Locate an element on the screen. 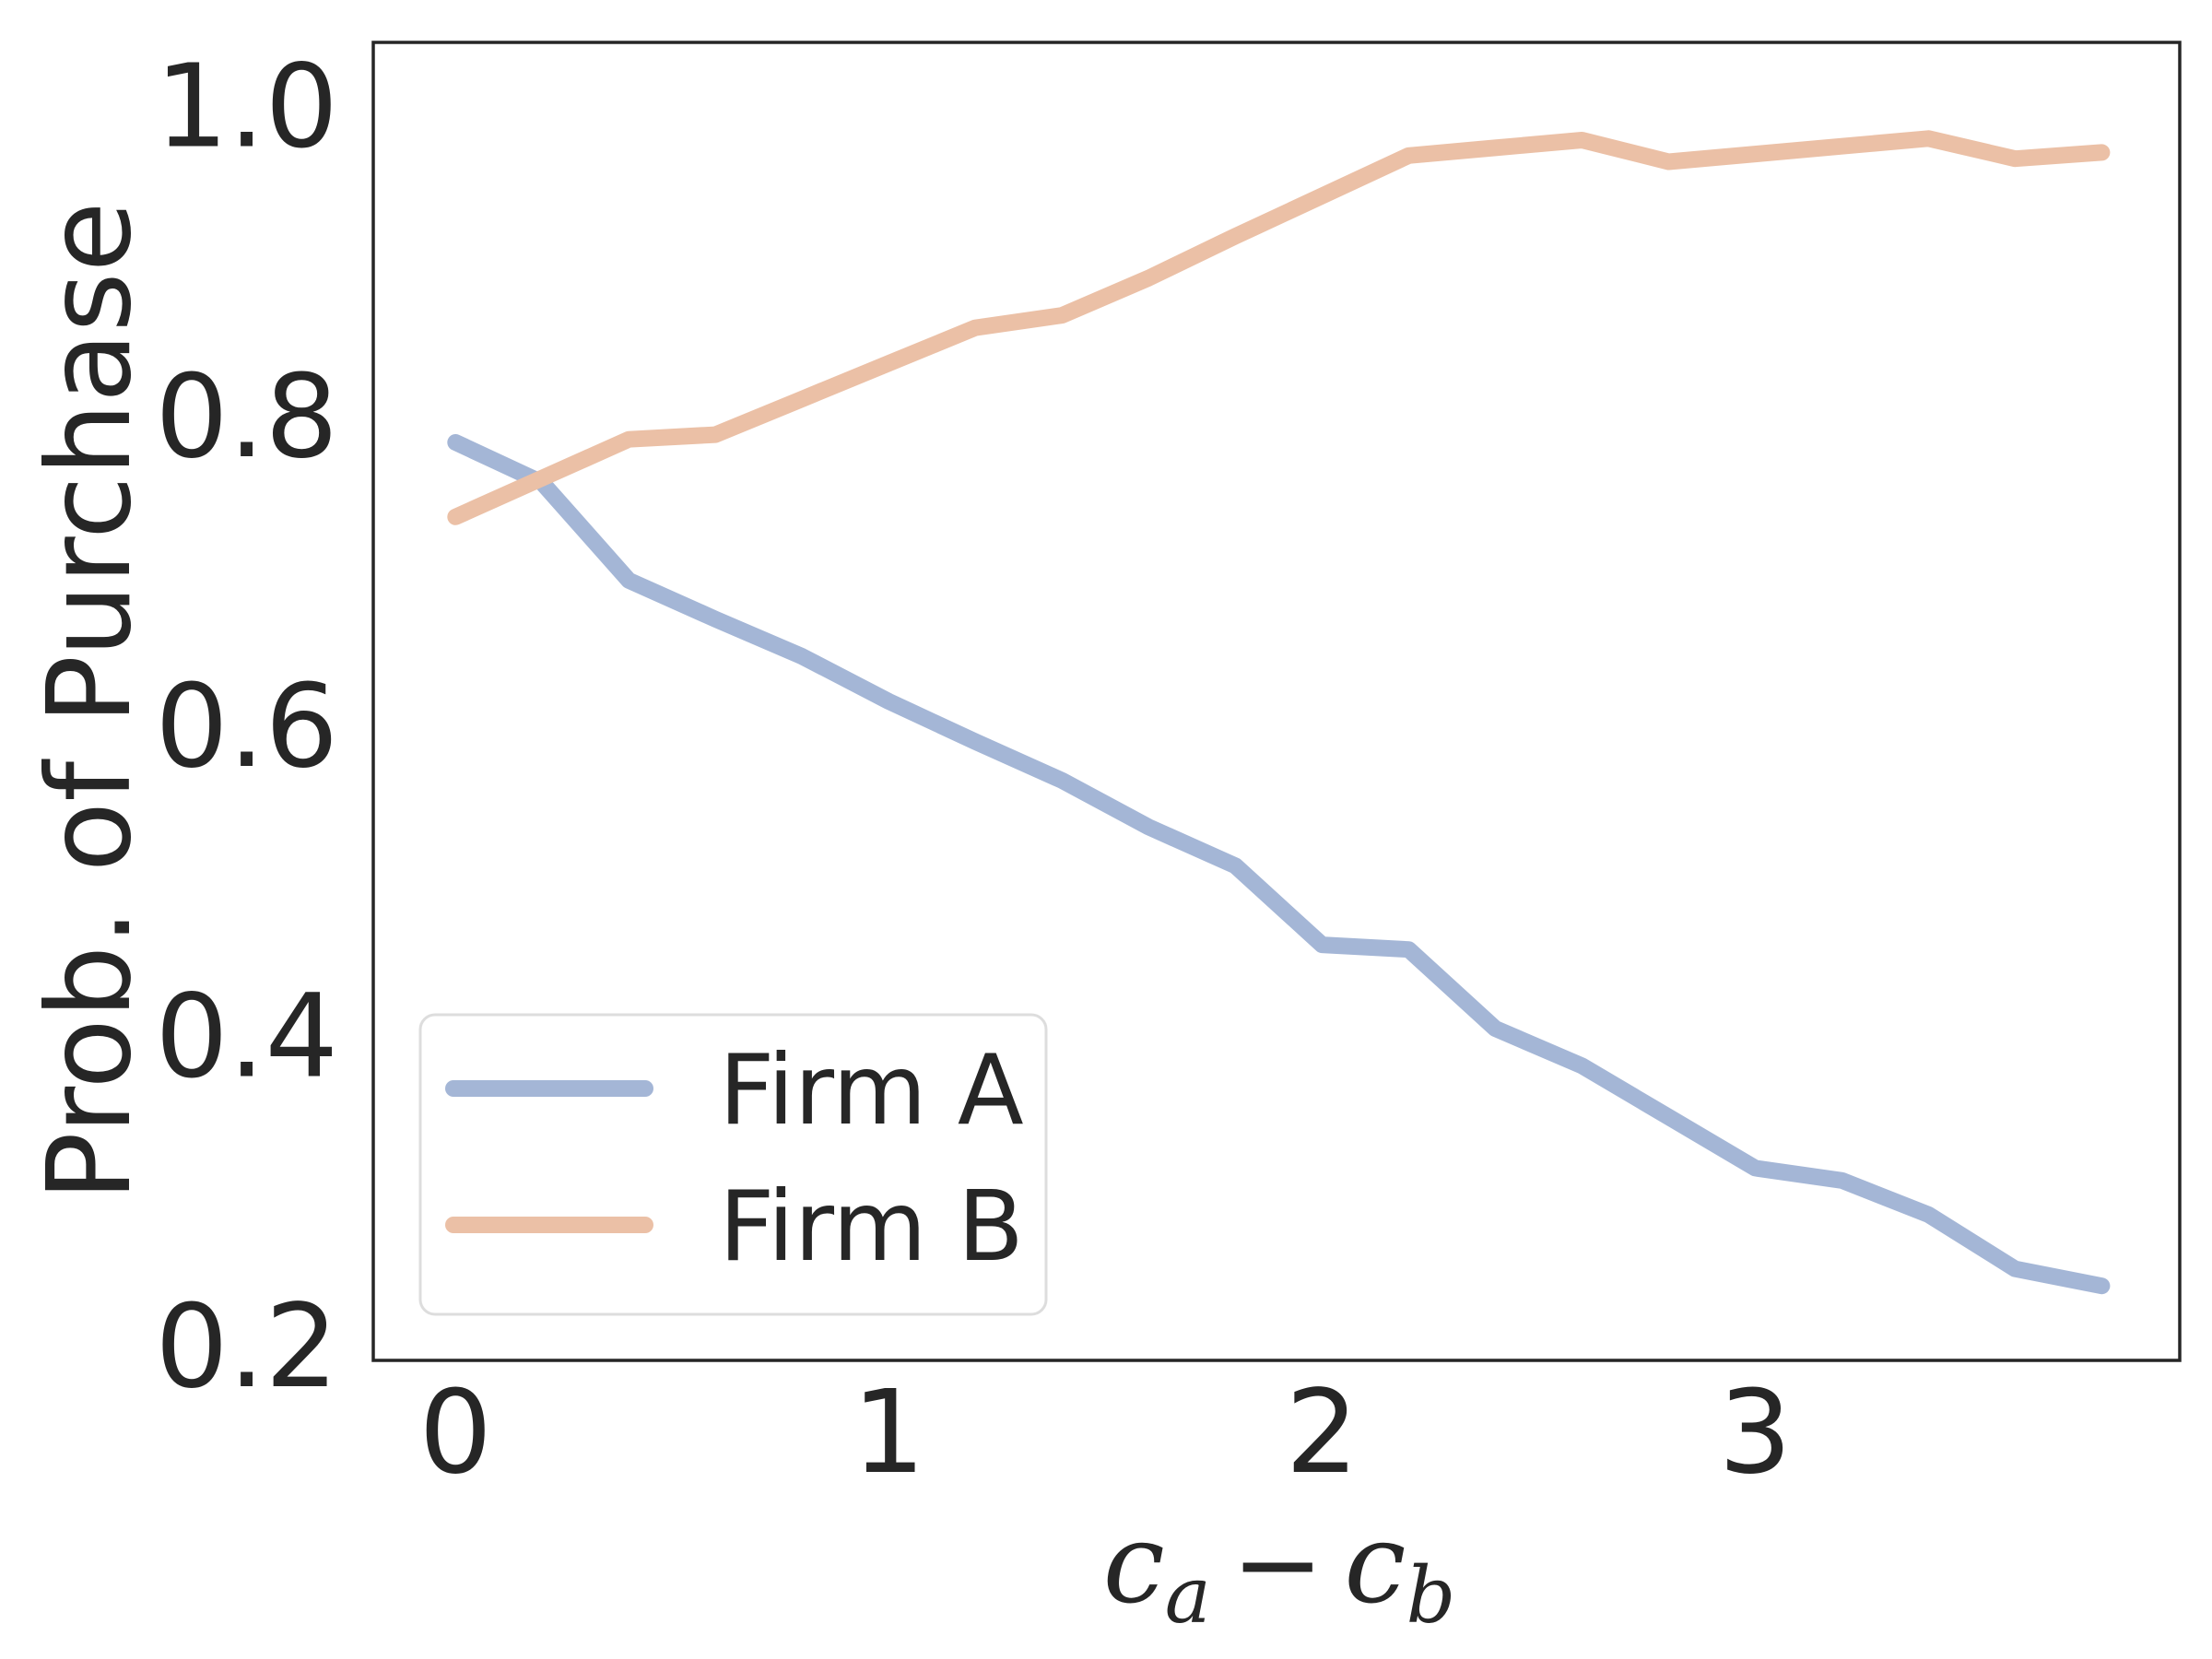 Image resolution: width=2212 pixels, height=1659 pixels. legend: Firm A Firm B is located at coordinates (733, 1164).